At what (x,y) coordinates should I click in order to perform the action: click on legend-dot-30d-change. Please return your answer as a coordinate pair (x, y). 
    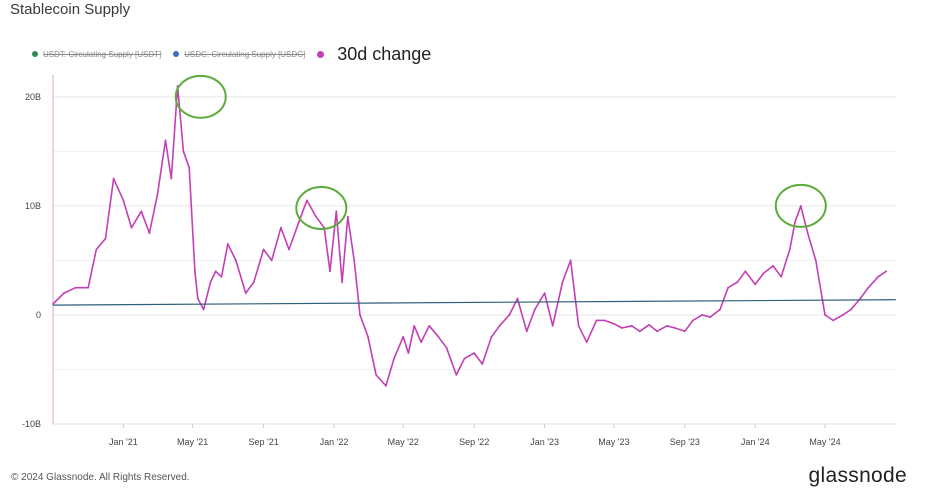
    Looking at the image, I should click on (321, 54).